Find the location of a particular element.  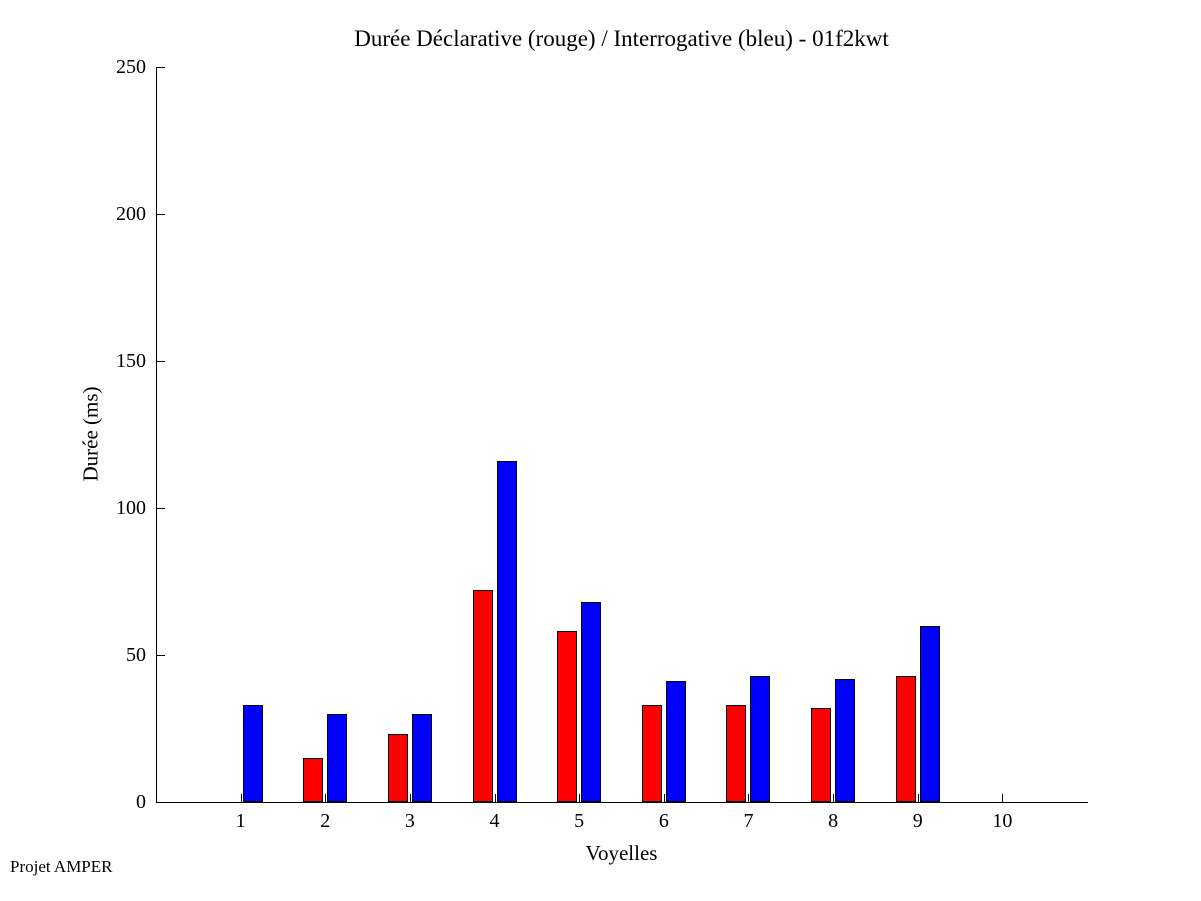

x-tick-label-10: 10 is located at coordinates (1002, 821).